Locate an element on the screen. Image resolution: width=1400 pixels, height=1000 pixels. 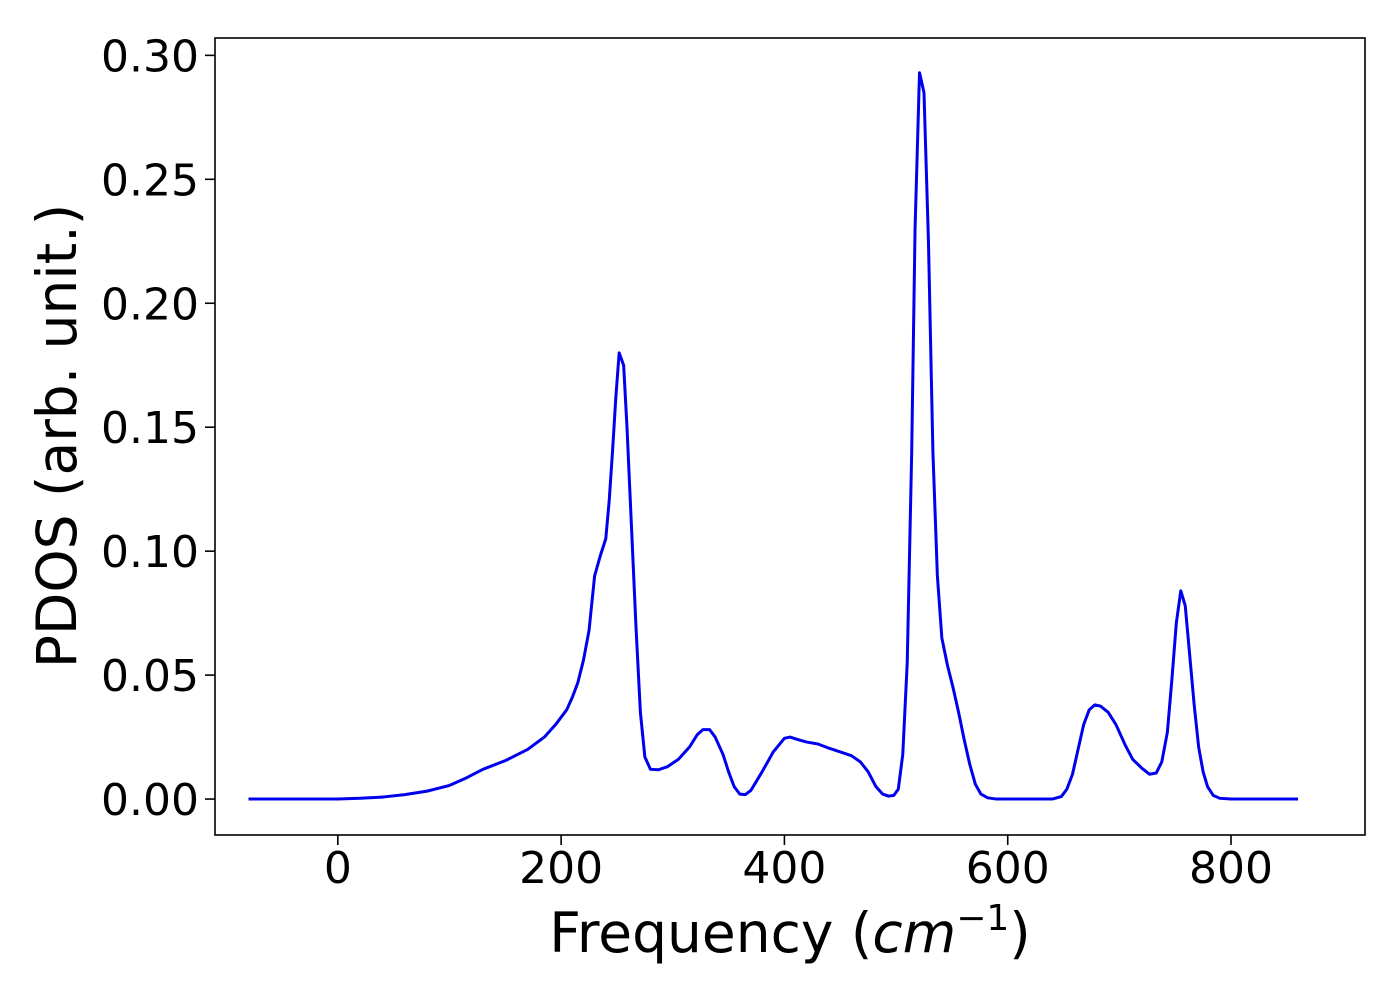
y-tick-label: 0.10 is located at coordinates (150, 552).